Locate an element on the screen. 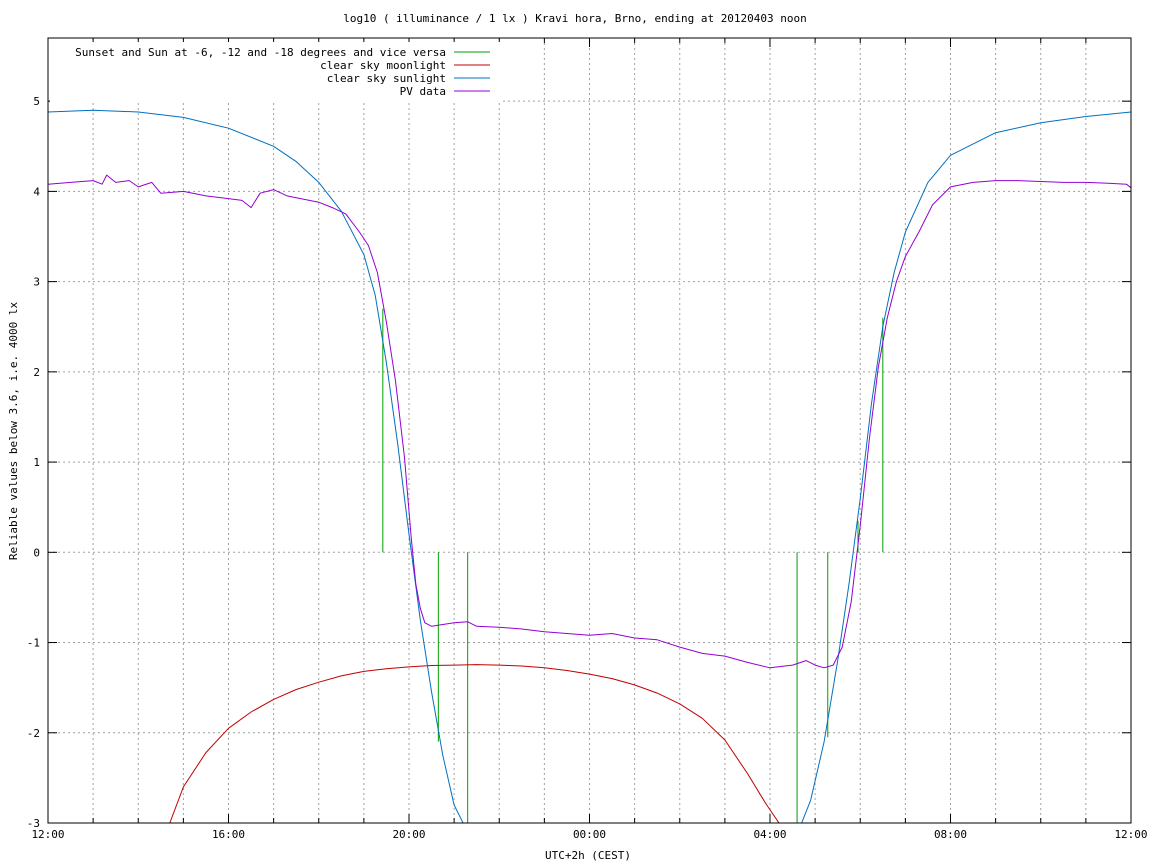 This screenshot has width=1151, height=863. y-tick-label: 5 is located at coordinates (36, 101).